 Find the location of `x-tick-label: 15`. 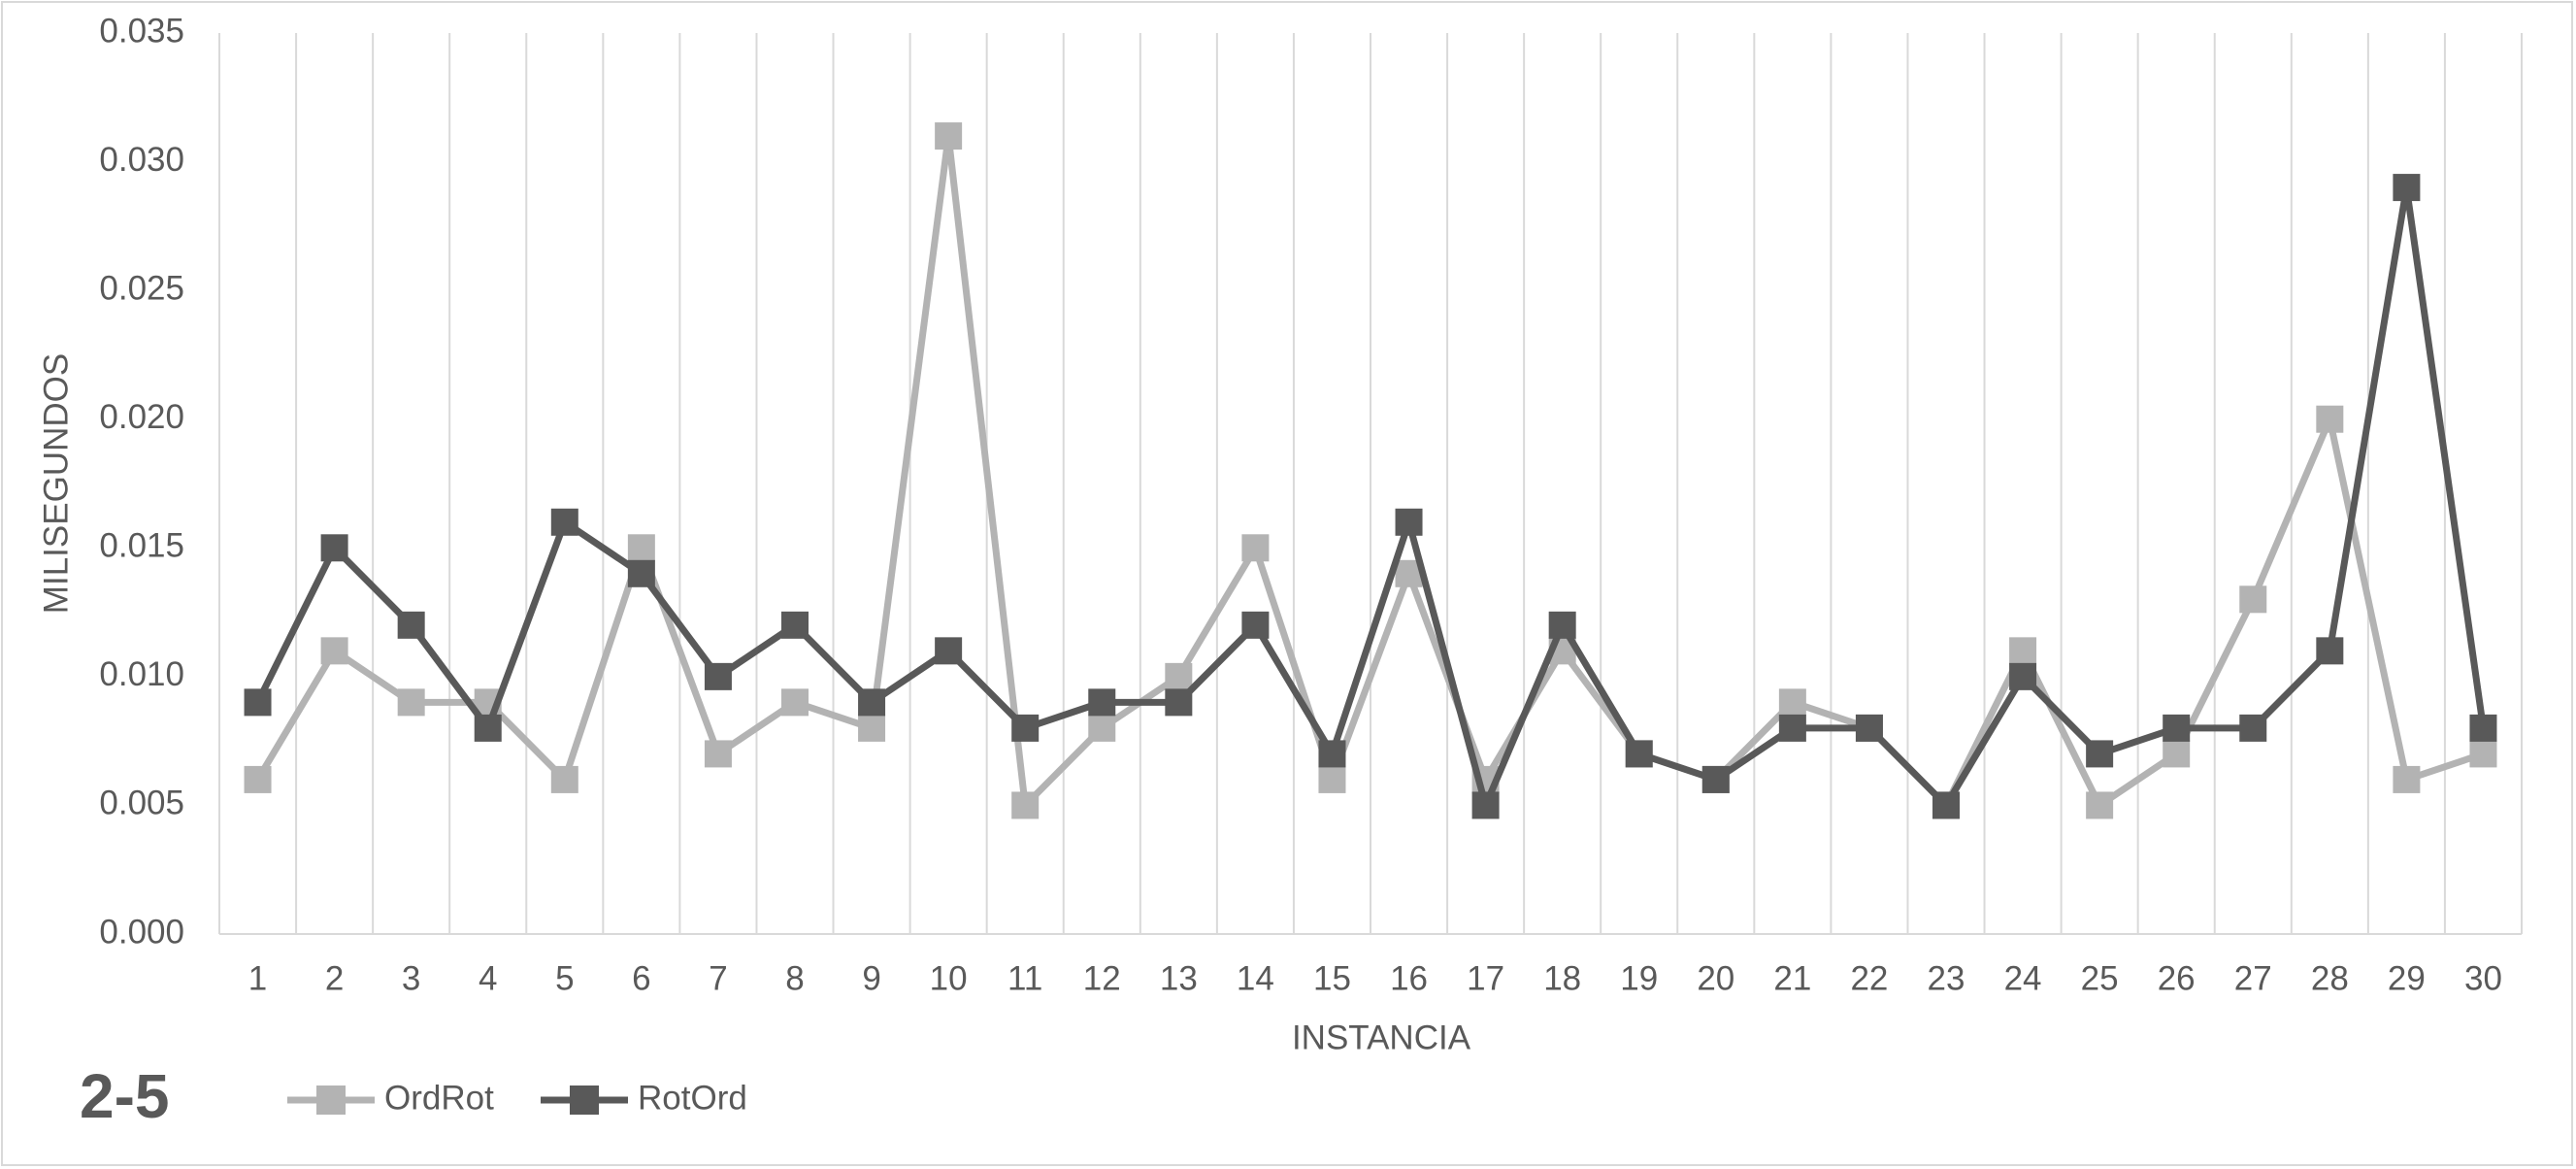

x-tick-label: 15 is located at coordinates (1332, 978).